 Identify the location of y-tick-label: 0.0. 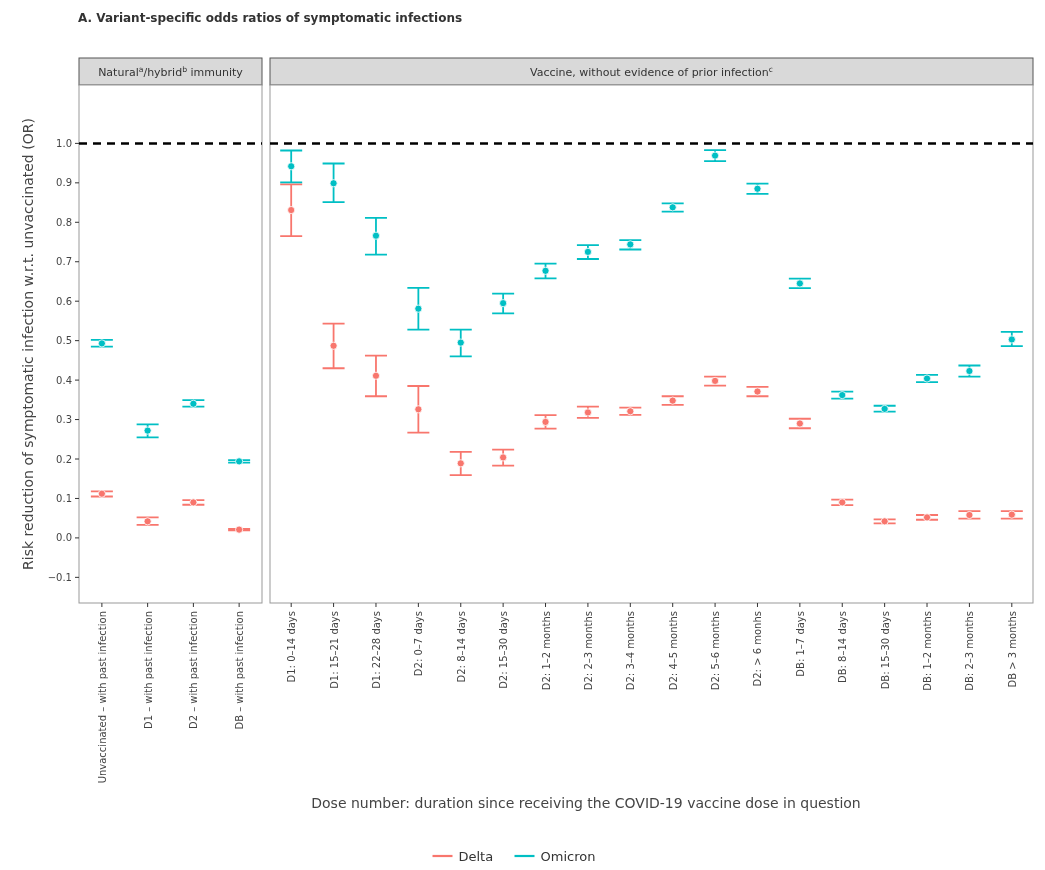
(64, 538).